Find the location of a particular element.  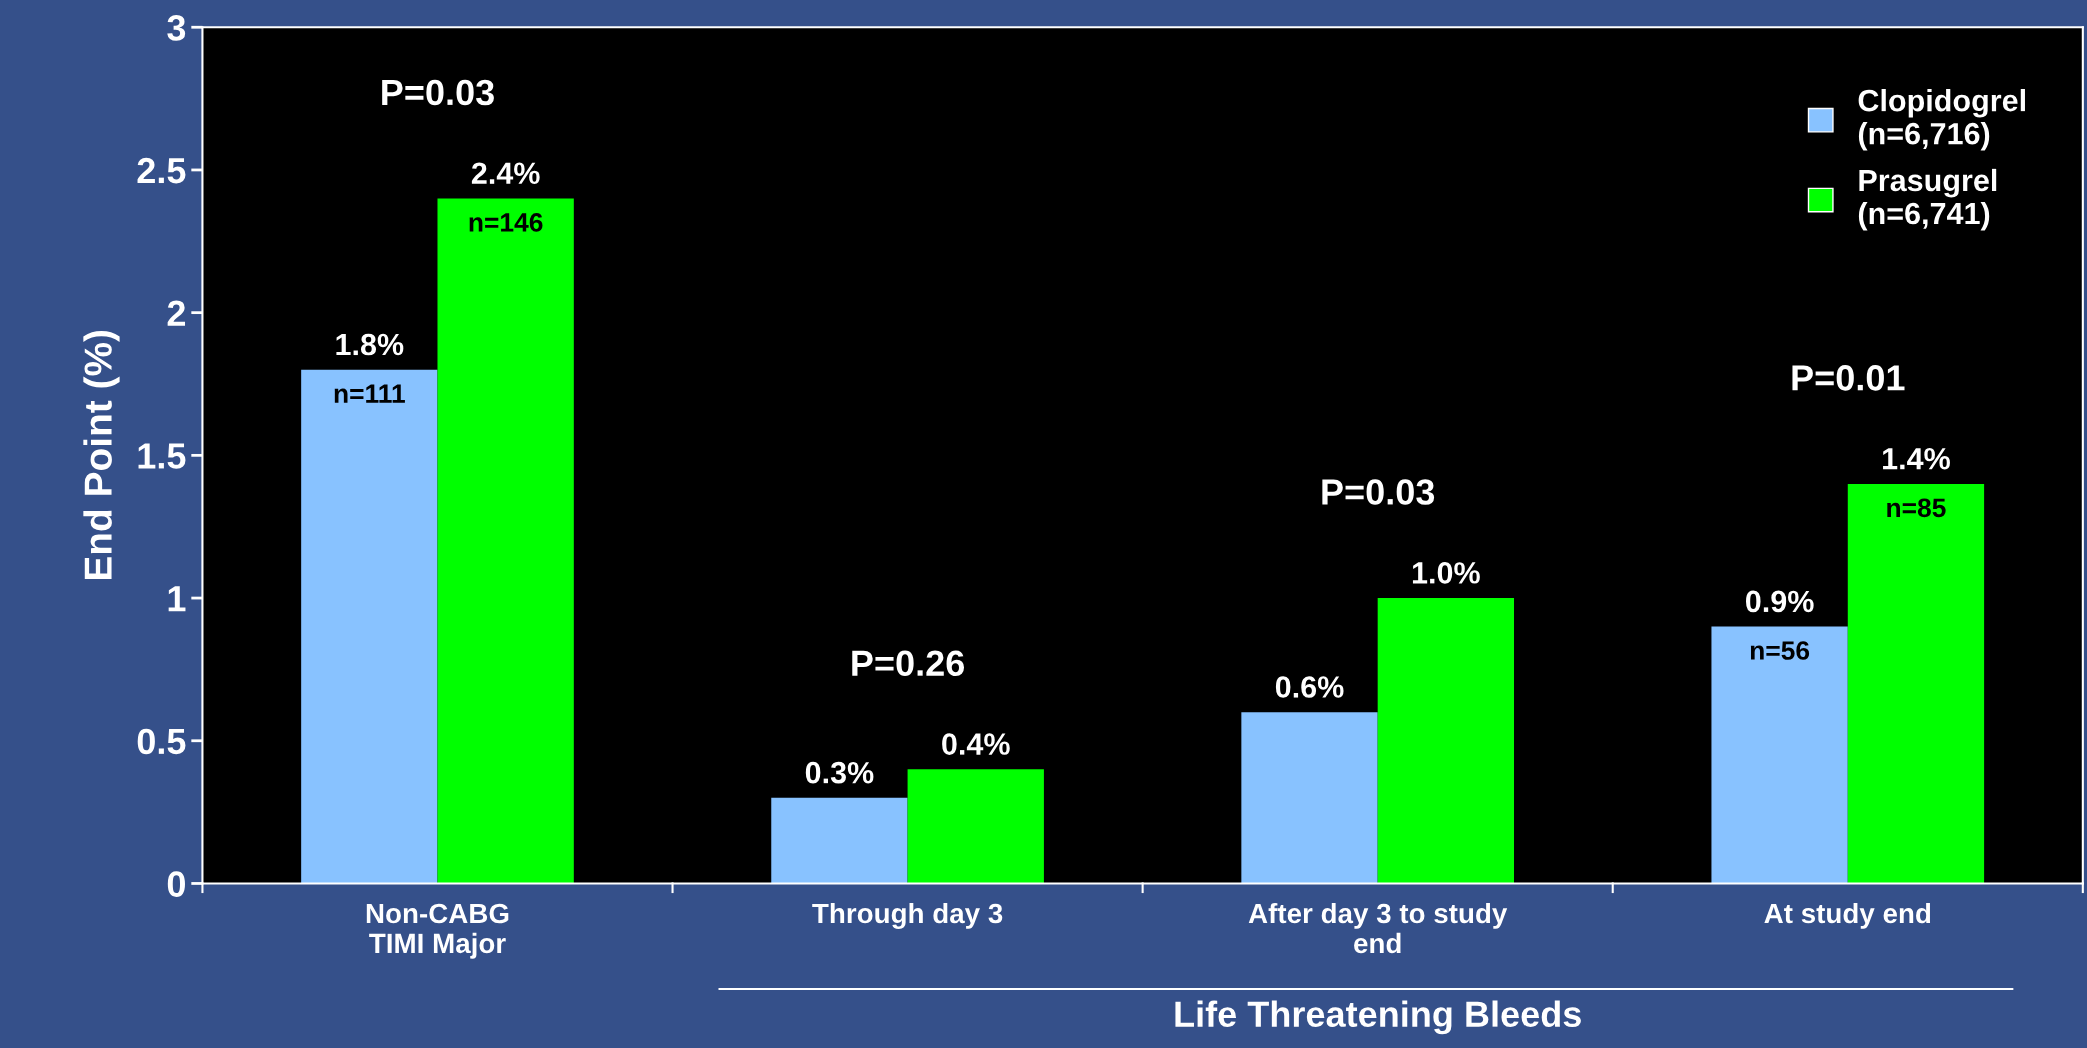

y-axis-title: End Point (%) is located at coordinates (101, 455).